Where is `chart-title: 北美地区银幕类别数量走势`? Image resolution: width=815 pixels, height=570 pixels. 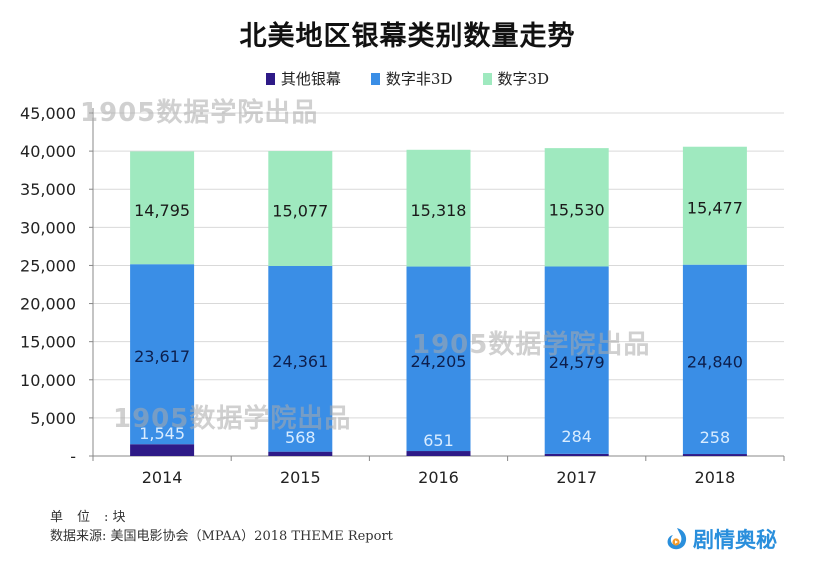 chart-title: 北美地区银幕类别数量走势 is located at coordinates (407, 36).